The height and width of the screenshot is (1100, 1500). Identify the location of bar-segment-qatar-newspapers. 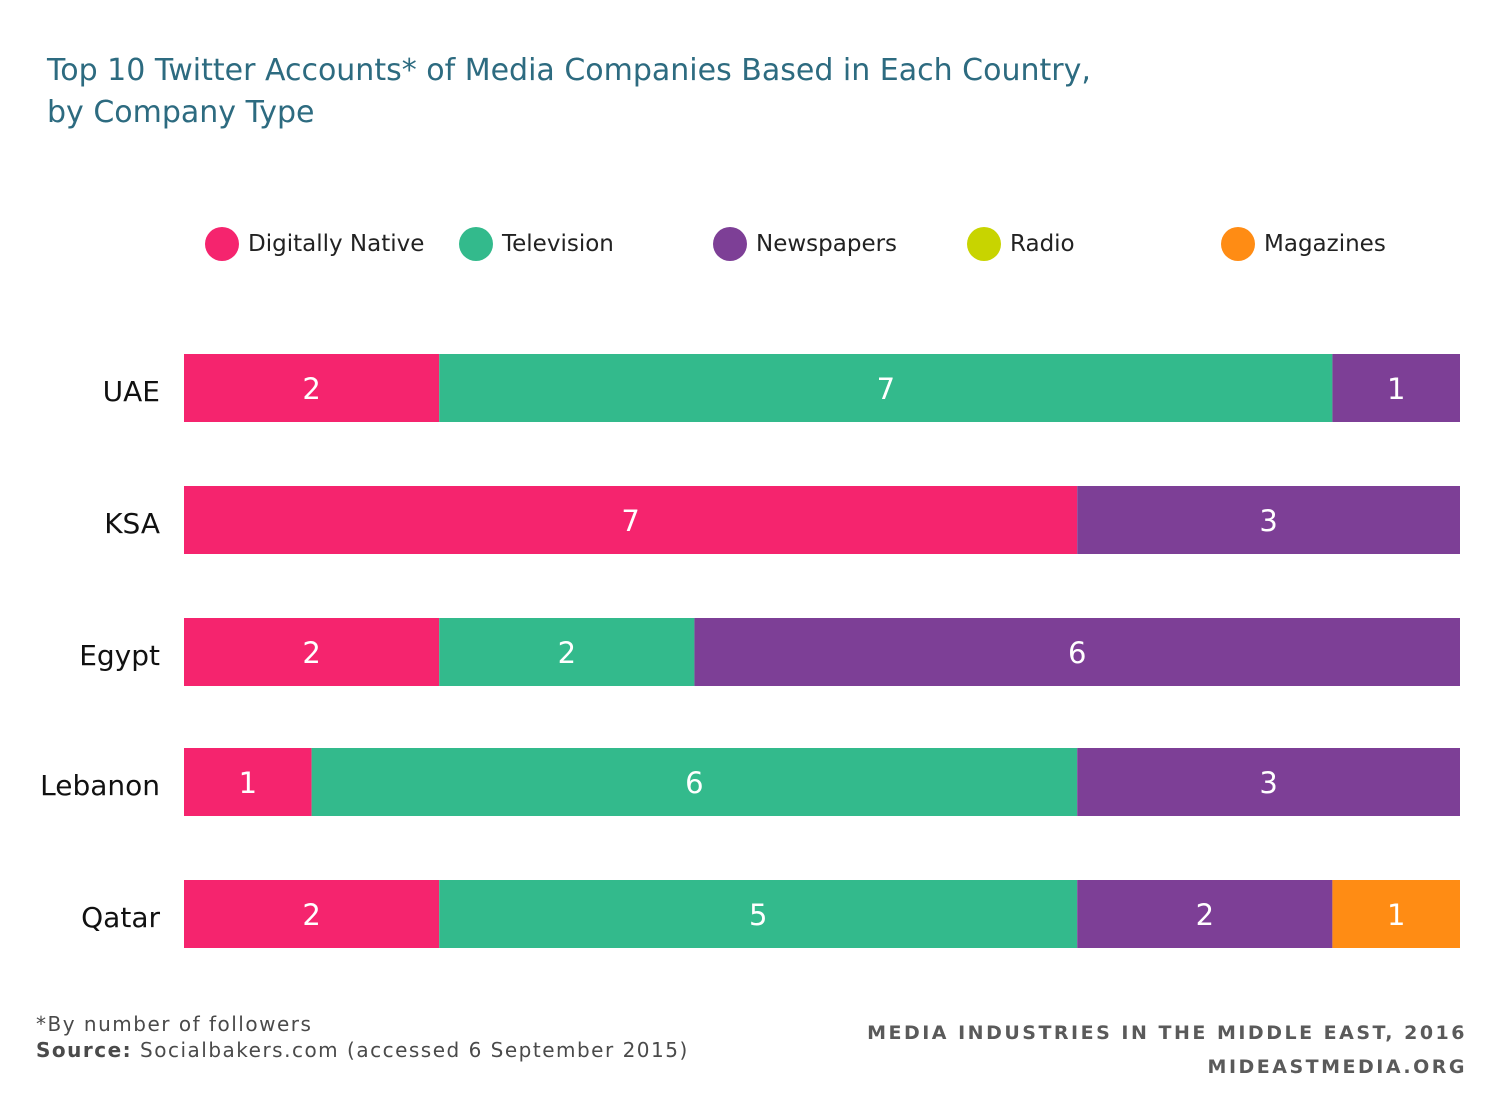
(1205, 914).